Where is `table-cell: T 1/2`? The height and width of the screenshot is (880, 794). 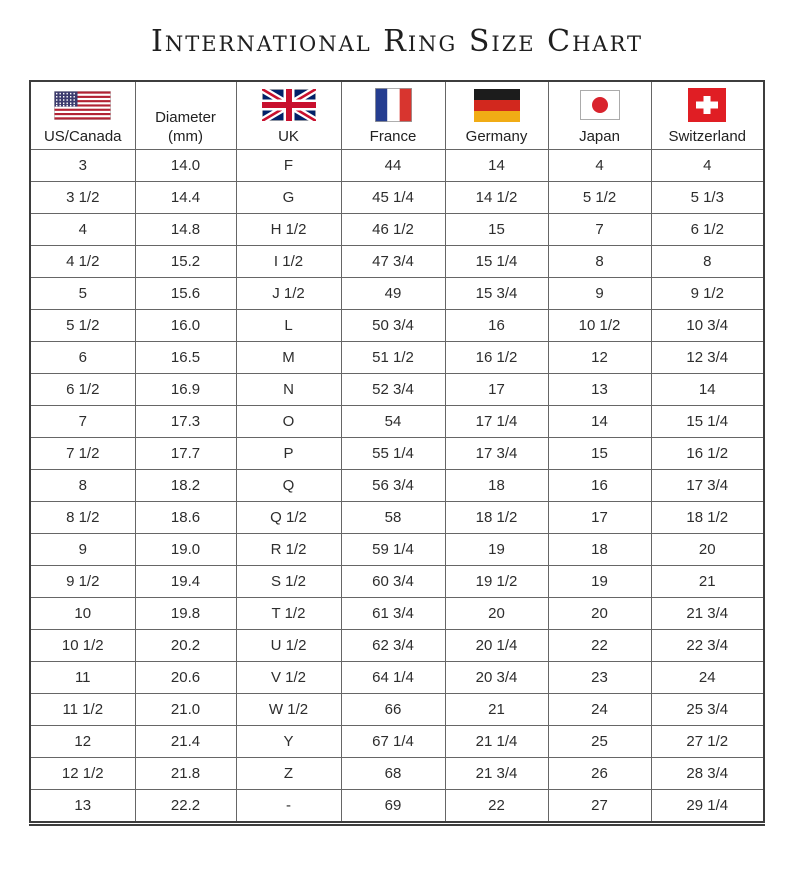 table-cell: T 1/2 is located at coordinates (288, 613).